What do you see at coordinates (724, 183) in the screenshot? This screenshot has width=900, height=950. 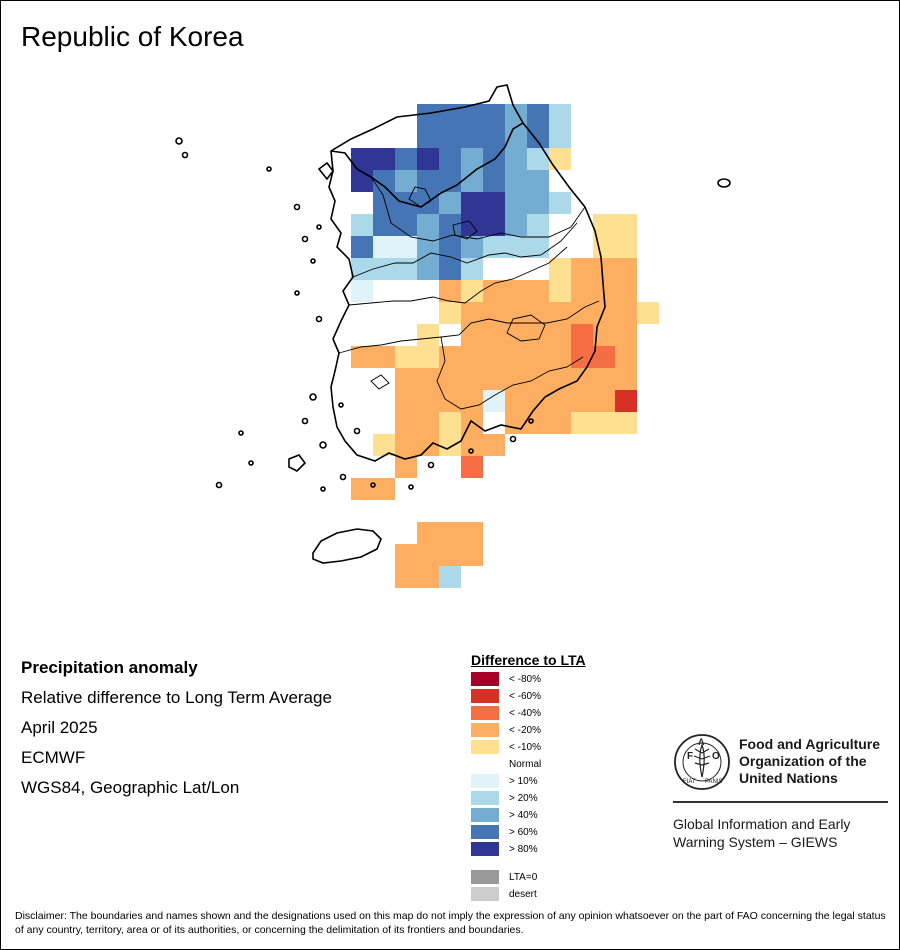 I see `ulleungdo-island` at bounding box center [724, 183].